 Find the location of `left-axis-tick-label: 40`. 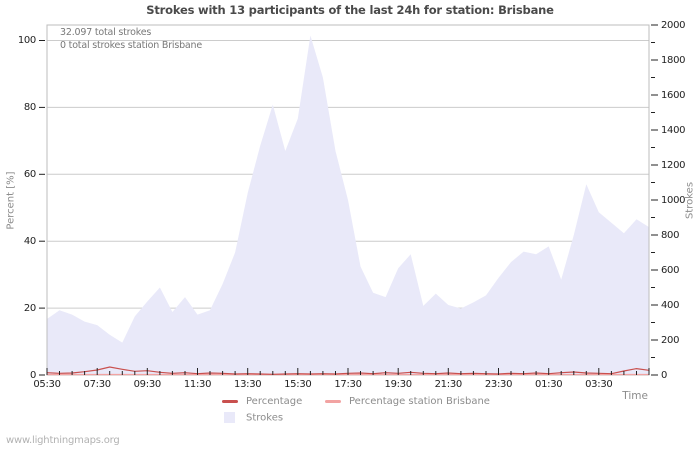

left-axis-tick-label: 40 is located at coordinates (29, 241).